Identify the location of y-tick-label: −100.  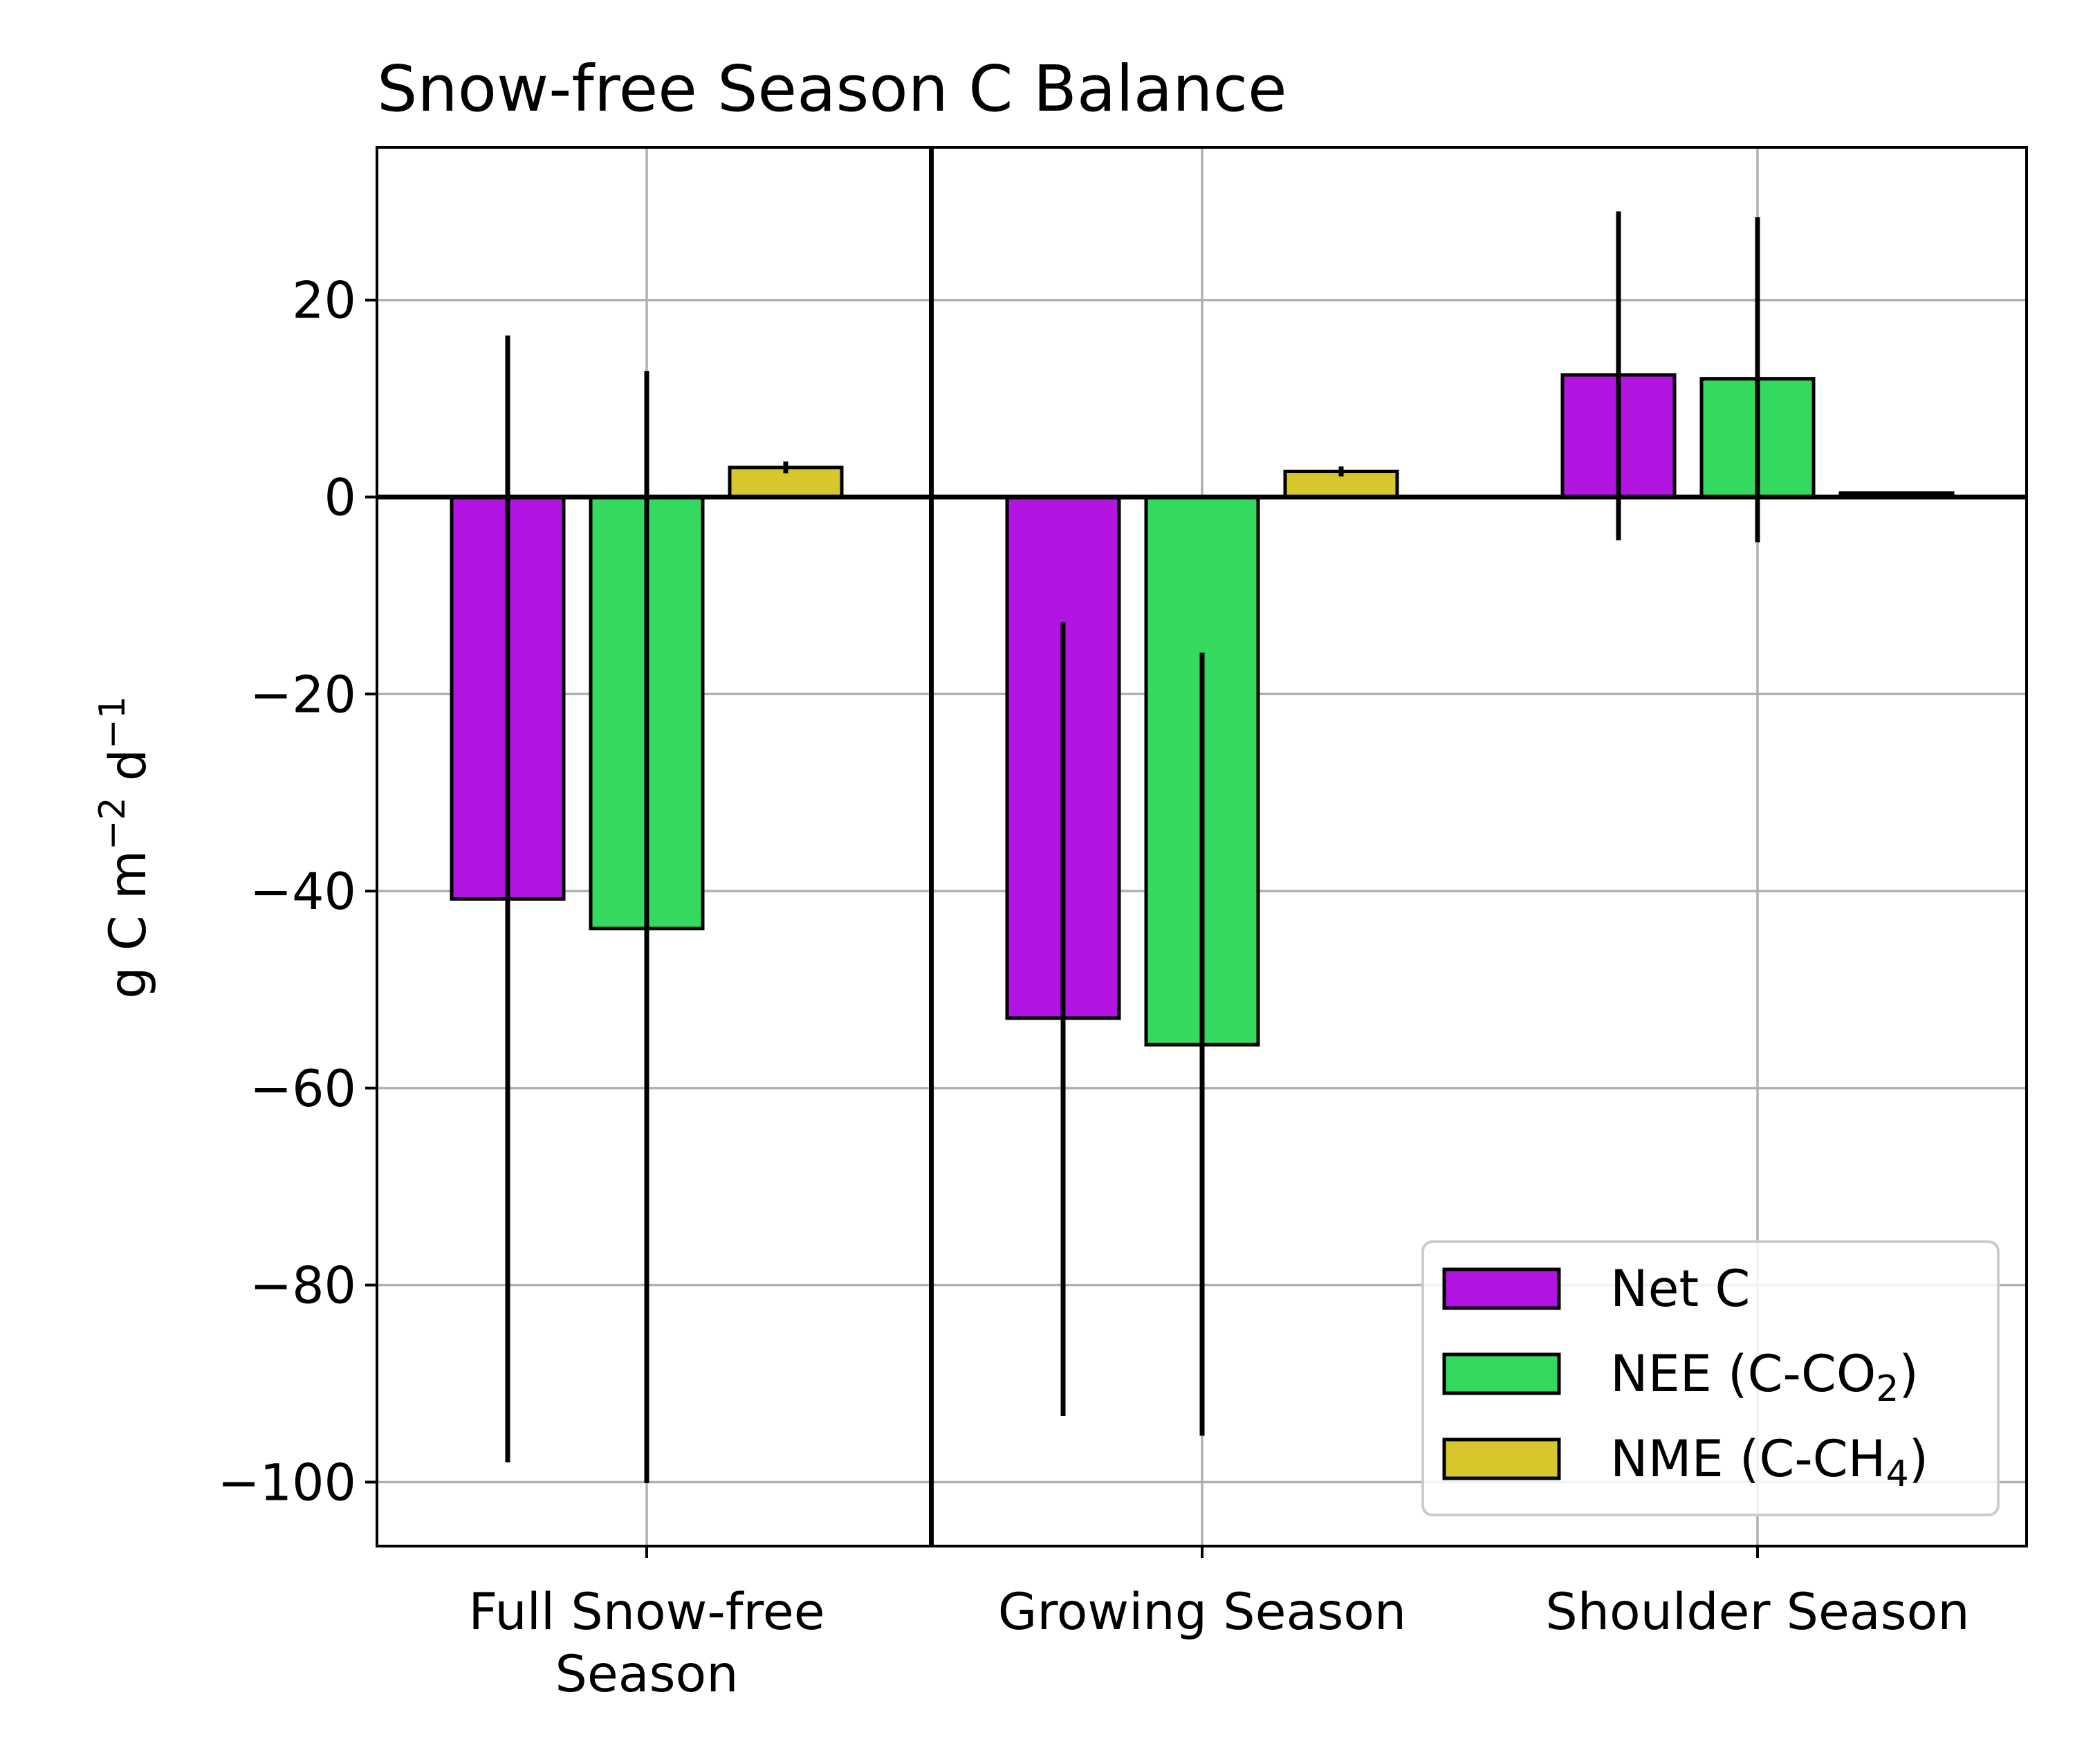
(286, 1482).